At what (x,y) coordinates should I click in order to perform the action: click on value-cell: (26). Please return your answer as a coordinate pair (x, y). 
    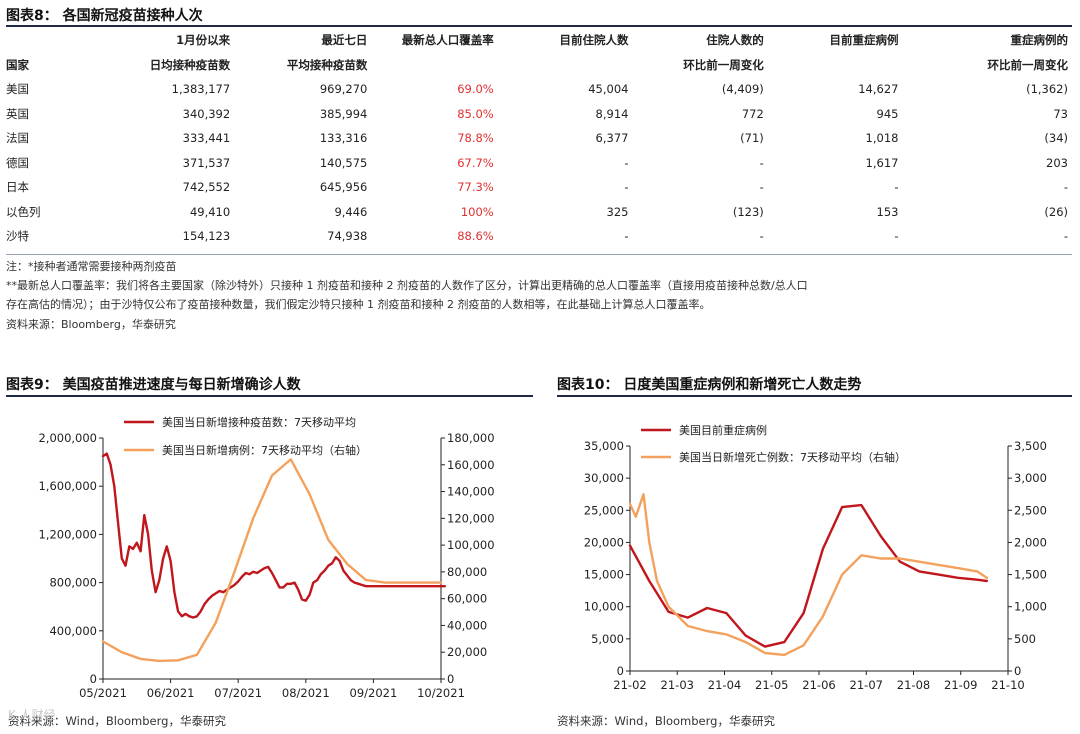
    Looking at the image, I should click on (1056, 211).